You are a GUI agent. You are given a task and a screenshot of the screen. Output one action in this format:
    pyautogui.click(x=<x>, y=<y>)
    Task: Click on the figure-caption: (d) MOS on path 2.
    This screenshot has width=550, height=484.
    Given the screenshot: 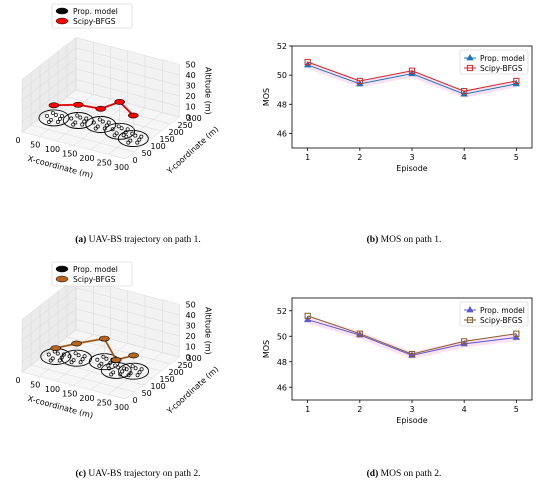 What is the action you would take?
    pyautogui.click(x=404, y=473)
    